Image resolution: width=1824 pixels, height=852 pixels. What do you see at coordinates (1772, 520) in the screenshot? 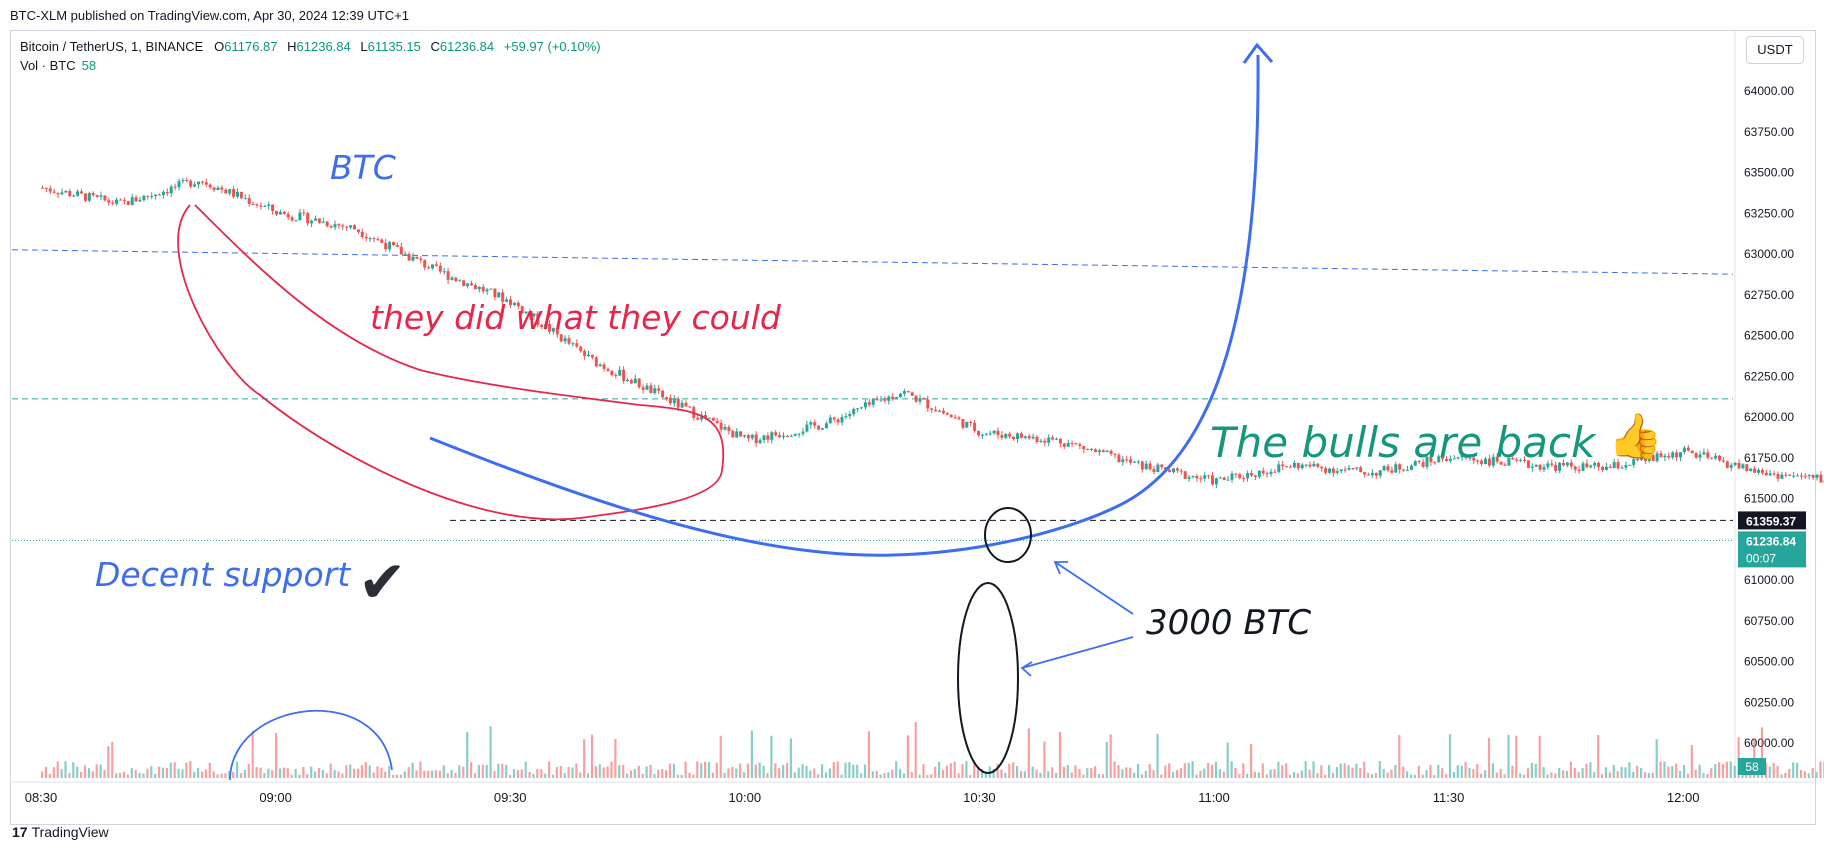
I see `price-label-bg` at bounding box center [1772, 520].